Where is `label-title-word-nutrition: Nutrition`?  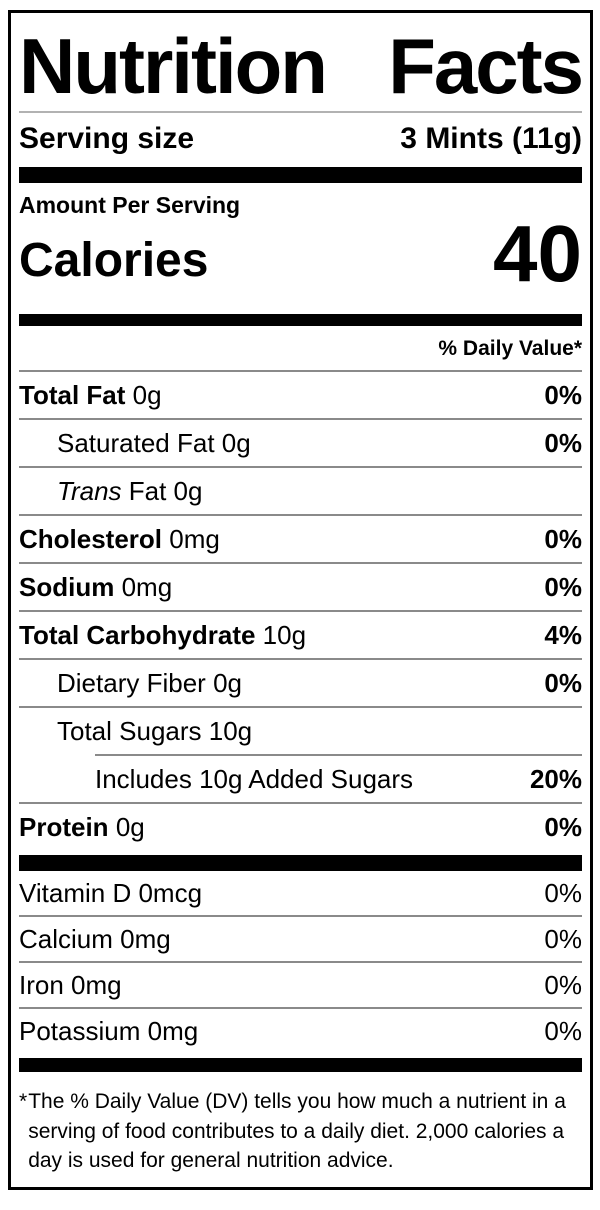
label-title-word-nutrition: Nutrition is located at coordinates (173, 66).